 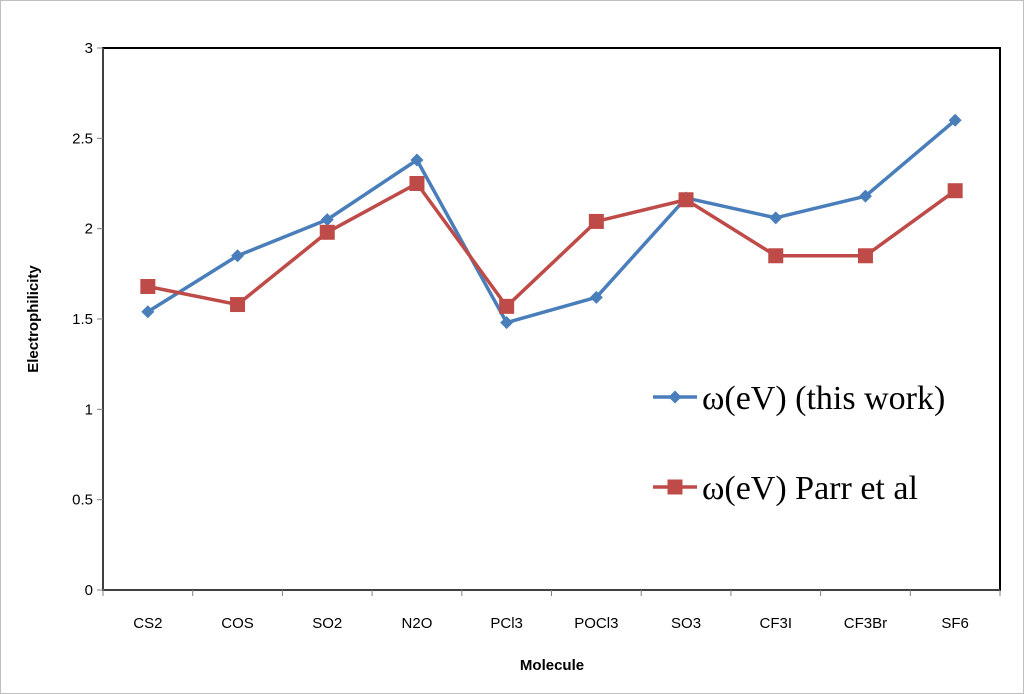 What do you see at coordinates (82, 319) in the screenshot?
I see `y-tick-label: 1.5` at bounding box center [82, 319].